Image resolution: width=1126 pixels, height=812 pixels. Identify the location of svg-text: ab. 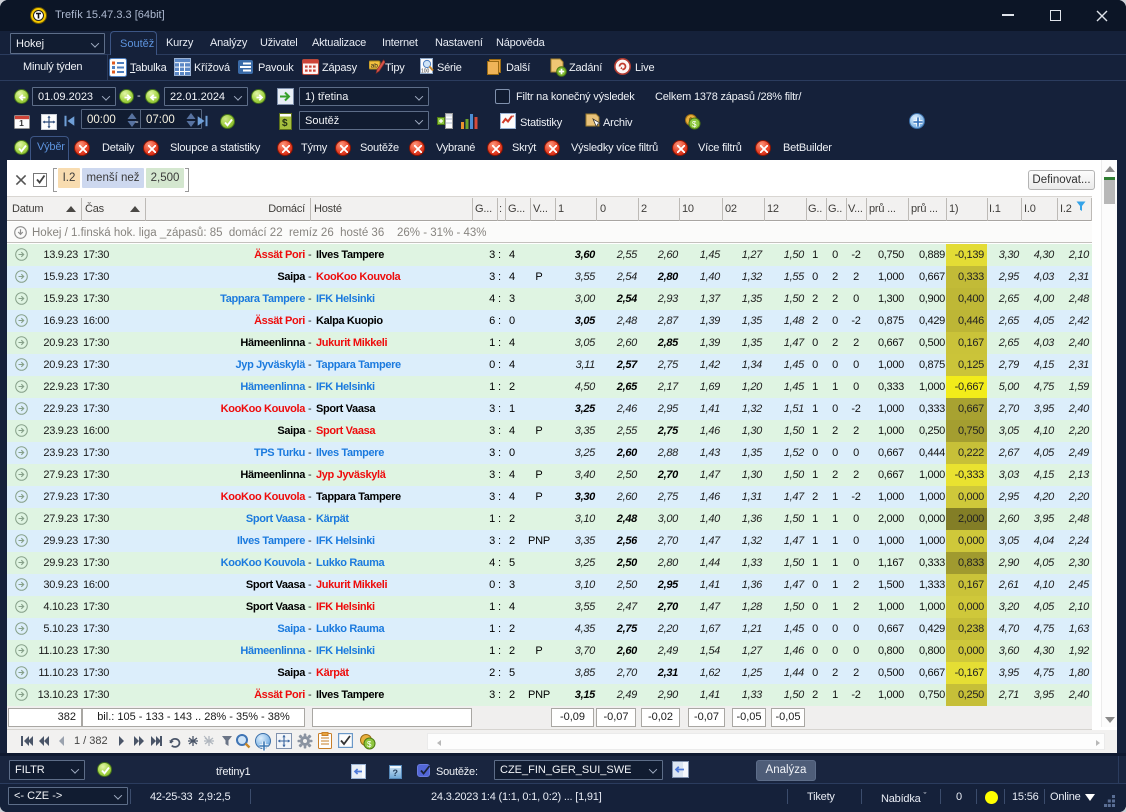
(375, 66).